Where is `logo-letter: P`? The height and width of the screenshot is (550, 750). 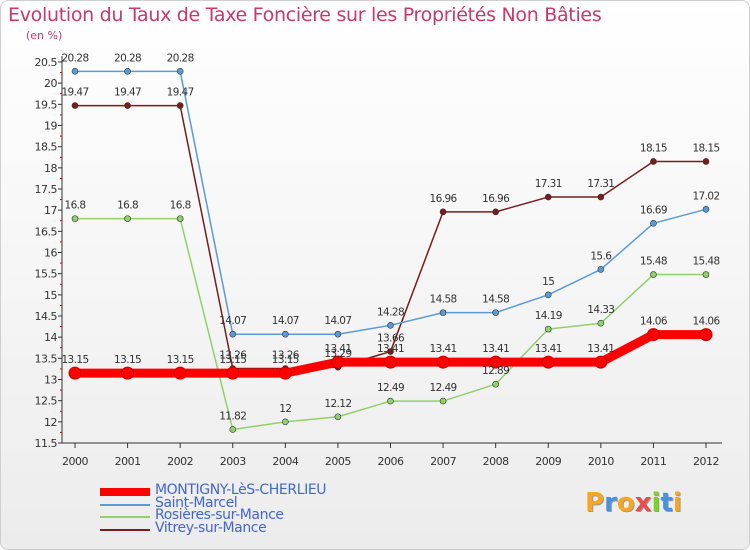
logo-letter: P is located at coordinates (595, 503).